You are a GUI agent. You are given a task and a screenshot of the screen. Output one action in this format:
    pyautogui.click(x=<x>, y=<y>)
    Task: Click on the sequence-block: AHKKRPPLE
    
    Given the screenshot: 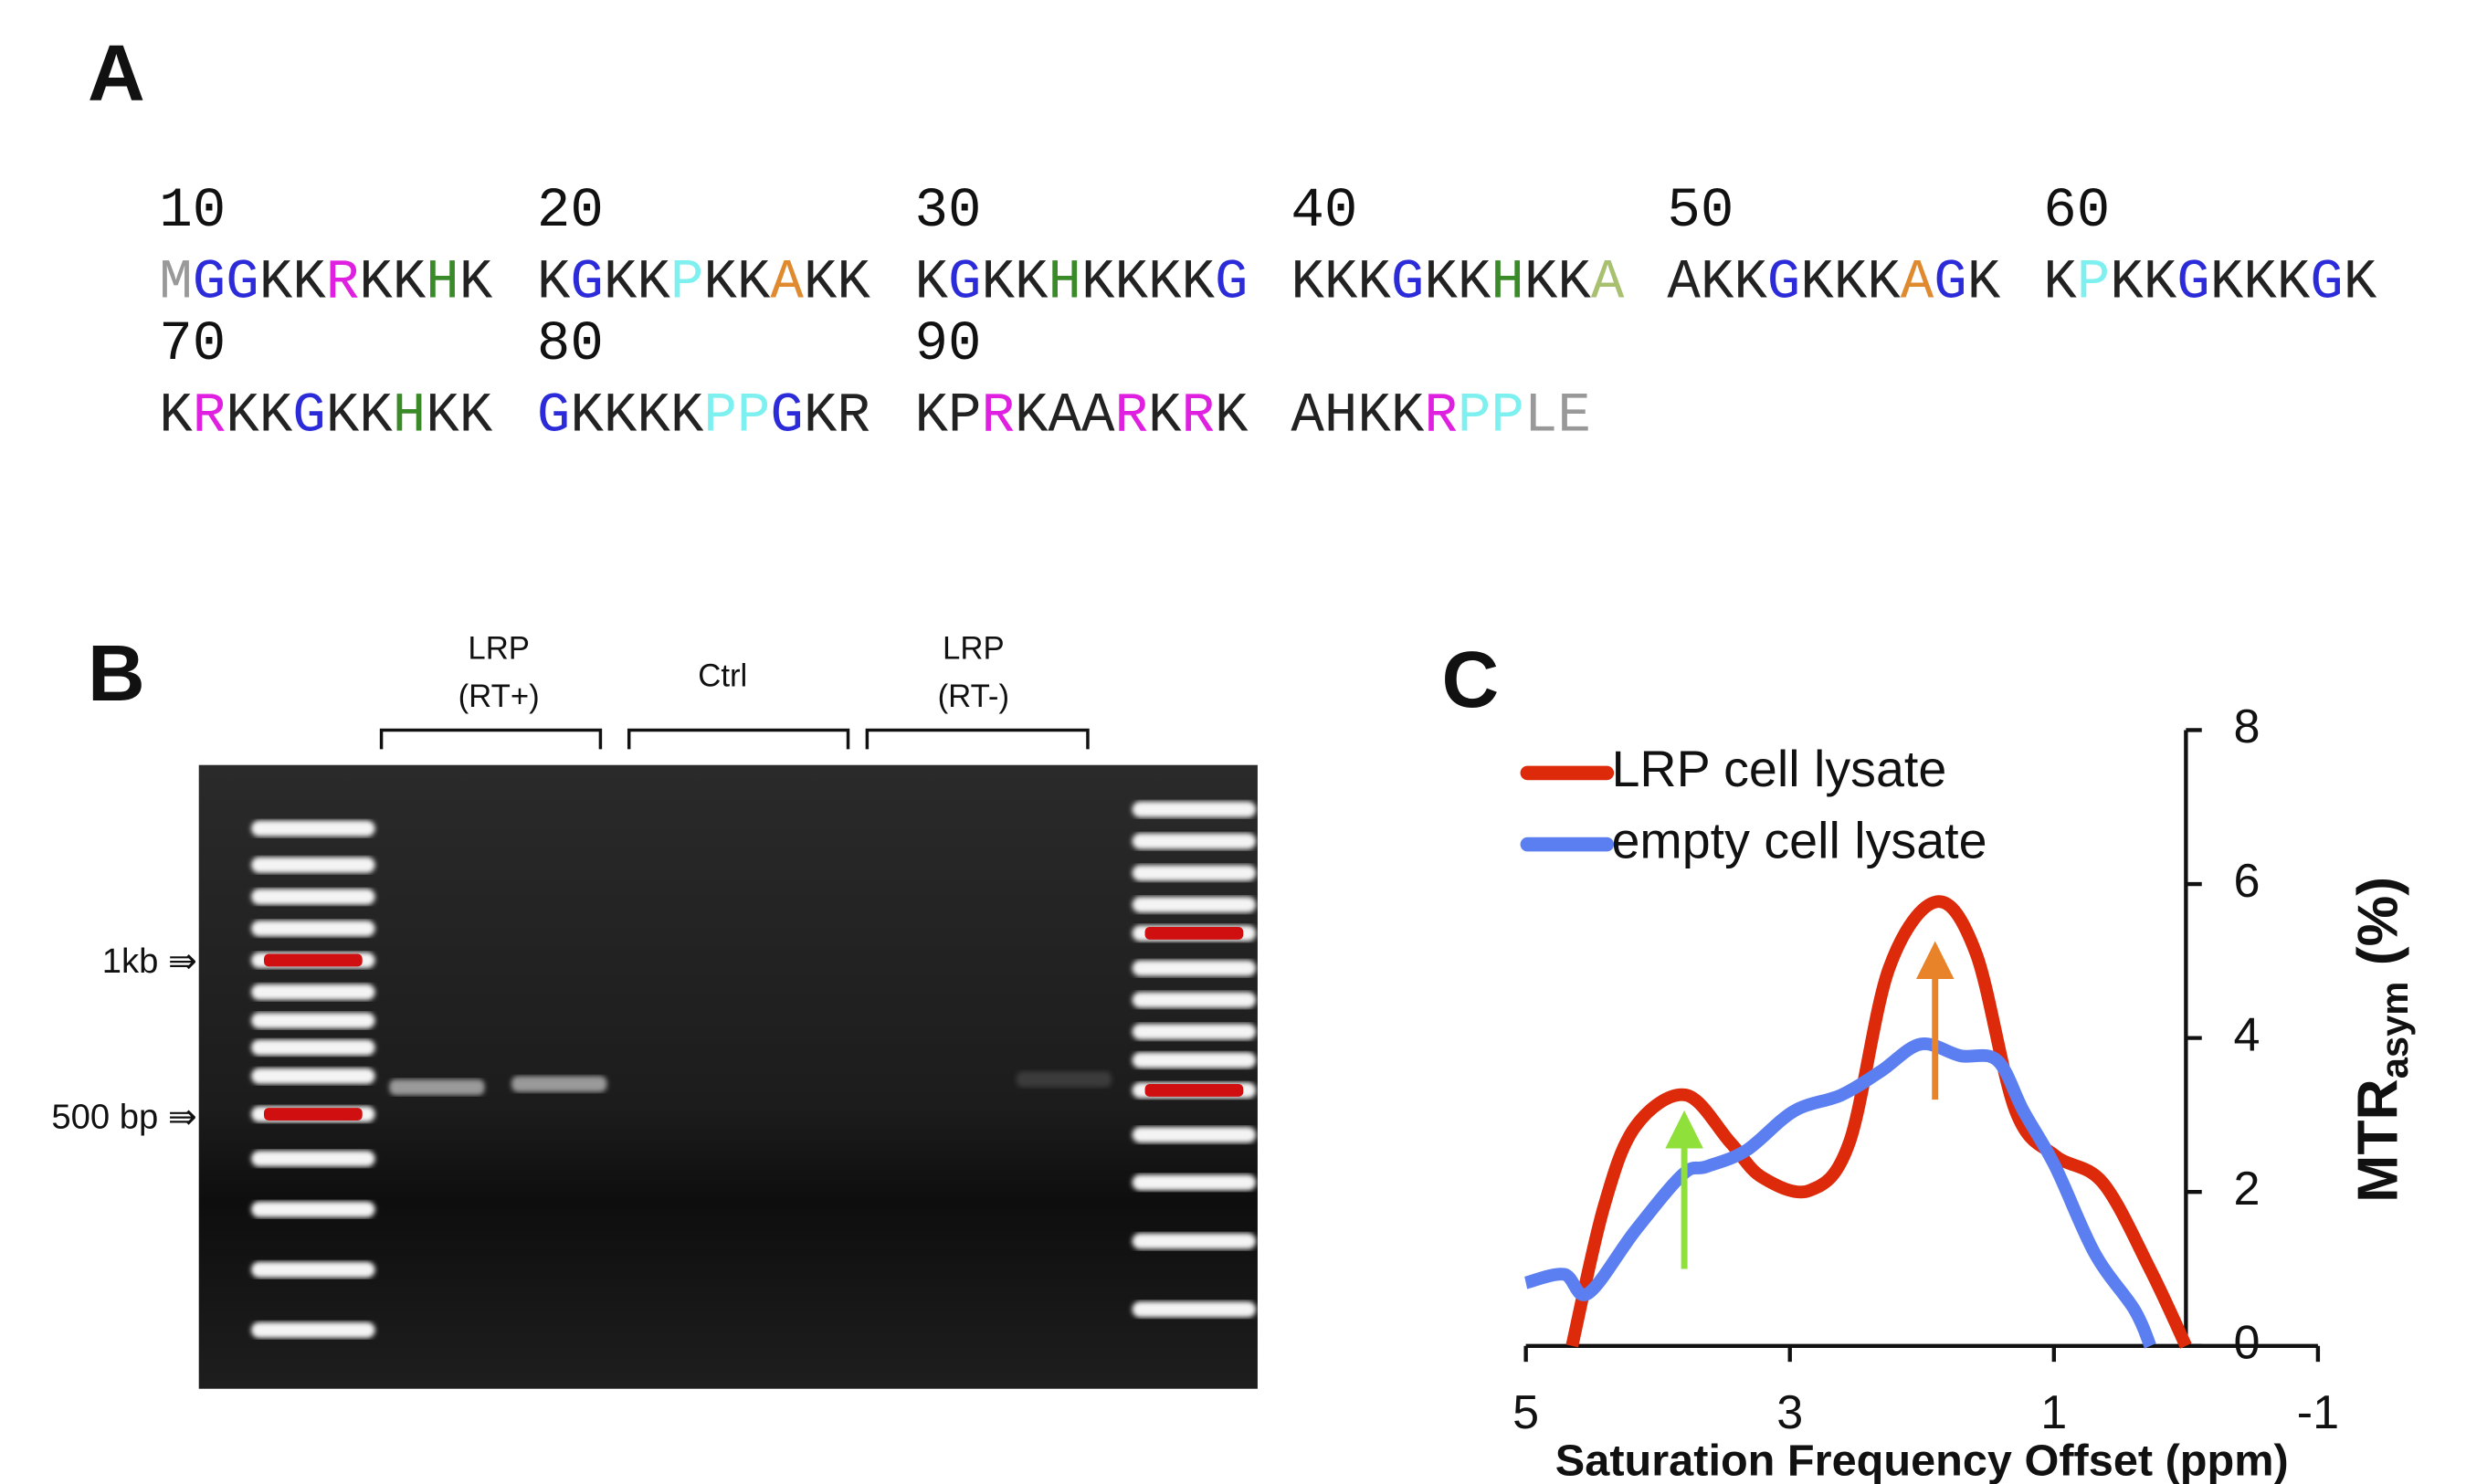 What is the action you would take?
    pyautogui.click(x=1440, y=415)
    